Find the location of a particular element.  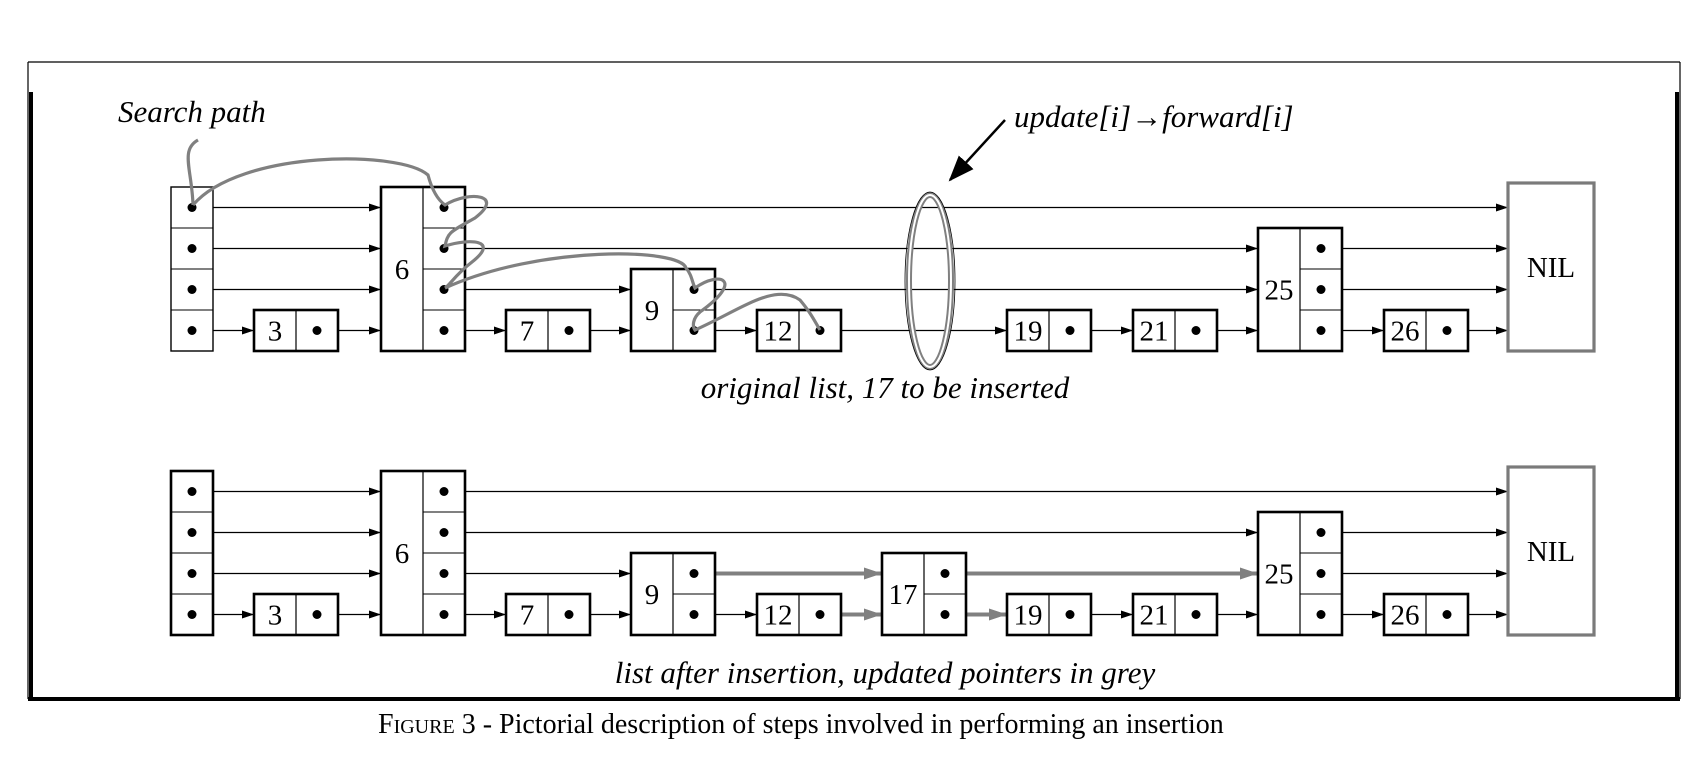

search-path-route is located at coordinates (506, 244).